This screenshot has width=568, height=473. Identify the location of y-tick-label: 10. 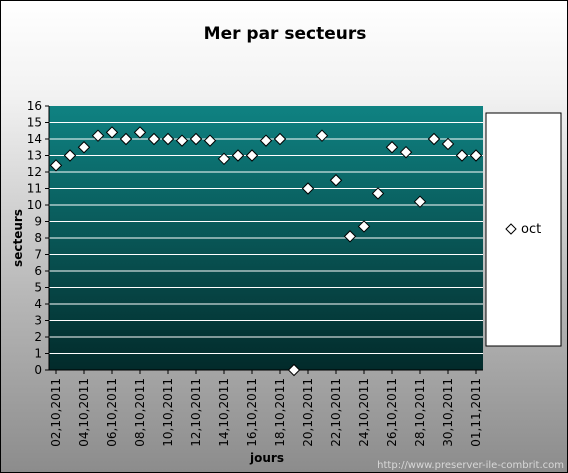
(34, 205).